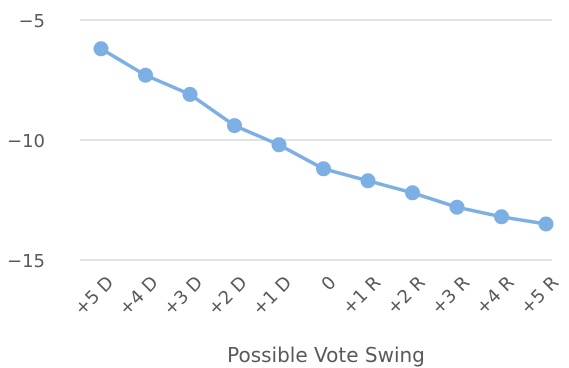 This screenshot has width=569, height=368. What do you see at coordinates (138, 295) in the screenshot?
I see `x-tick-label: +4 D` at bounding box center [138, 295].